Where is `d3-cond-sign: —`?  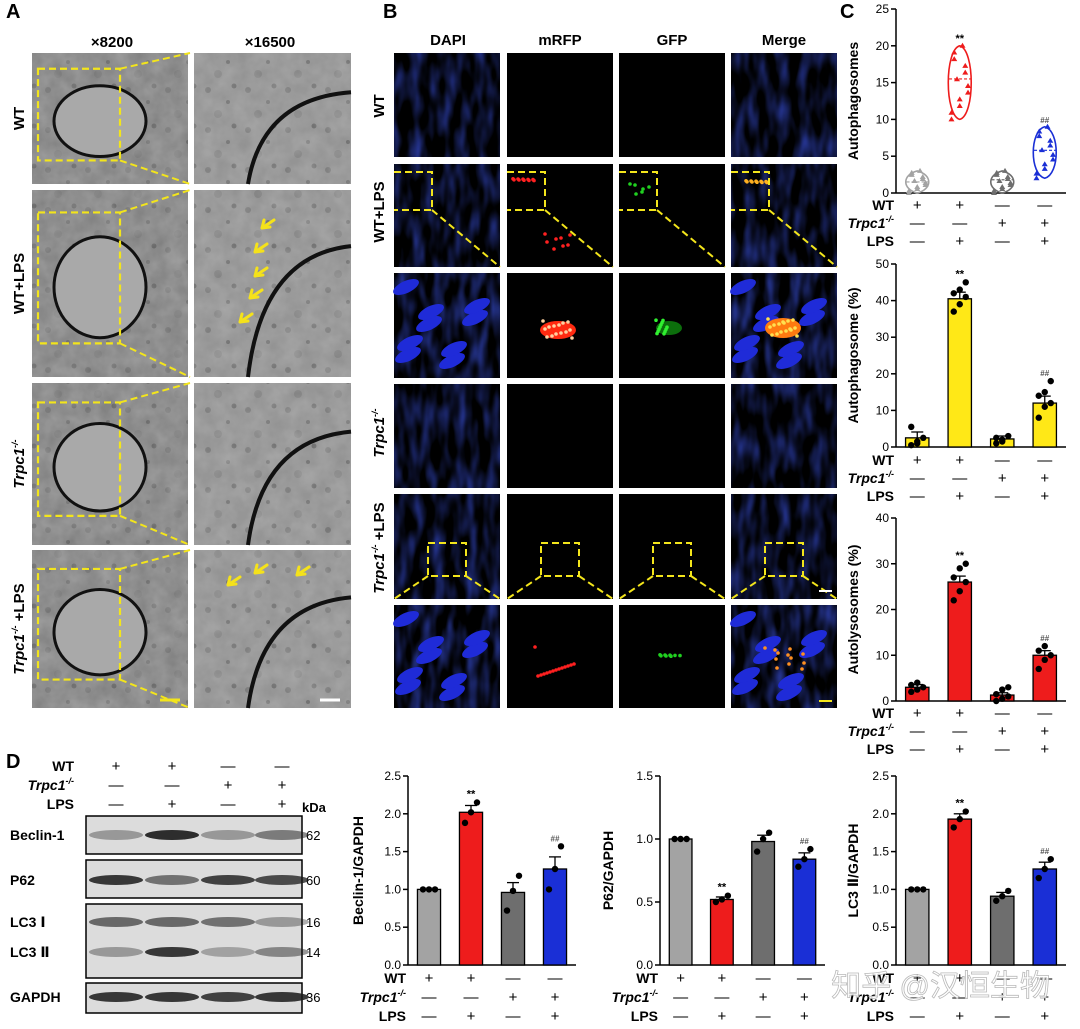
d3-cond-sign: — is located at coordinates (1002, 978).